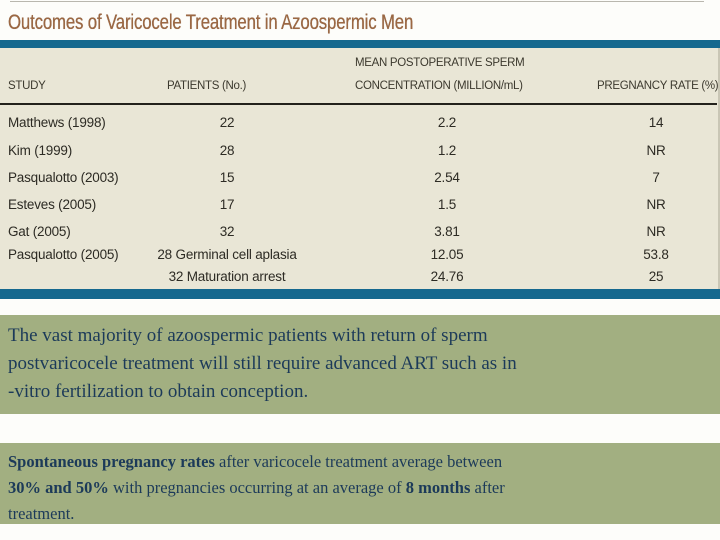  I want to click on table-cell-patients: 22, so click(227, 122).